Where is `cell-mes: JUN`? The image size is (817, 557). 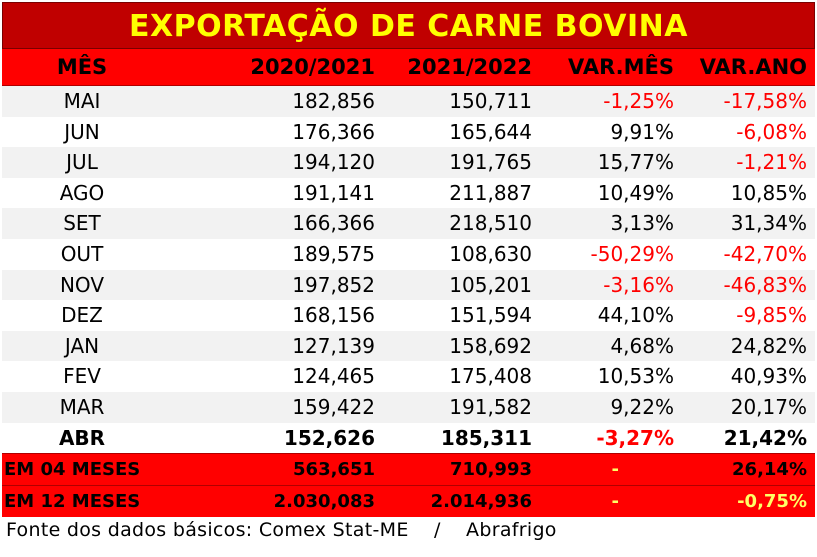 cell-mes: JUN is located at coordinates (82, 131).